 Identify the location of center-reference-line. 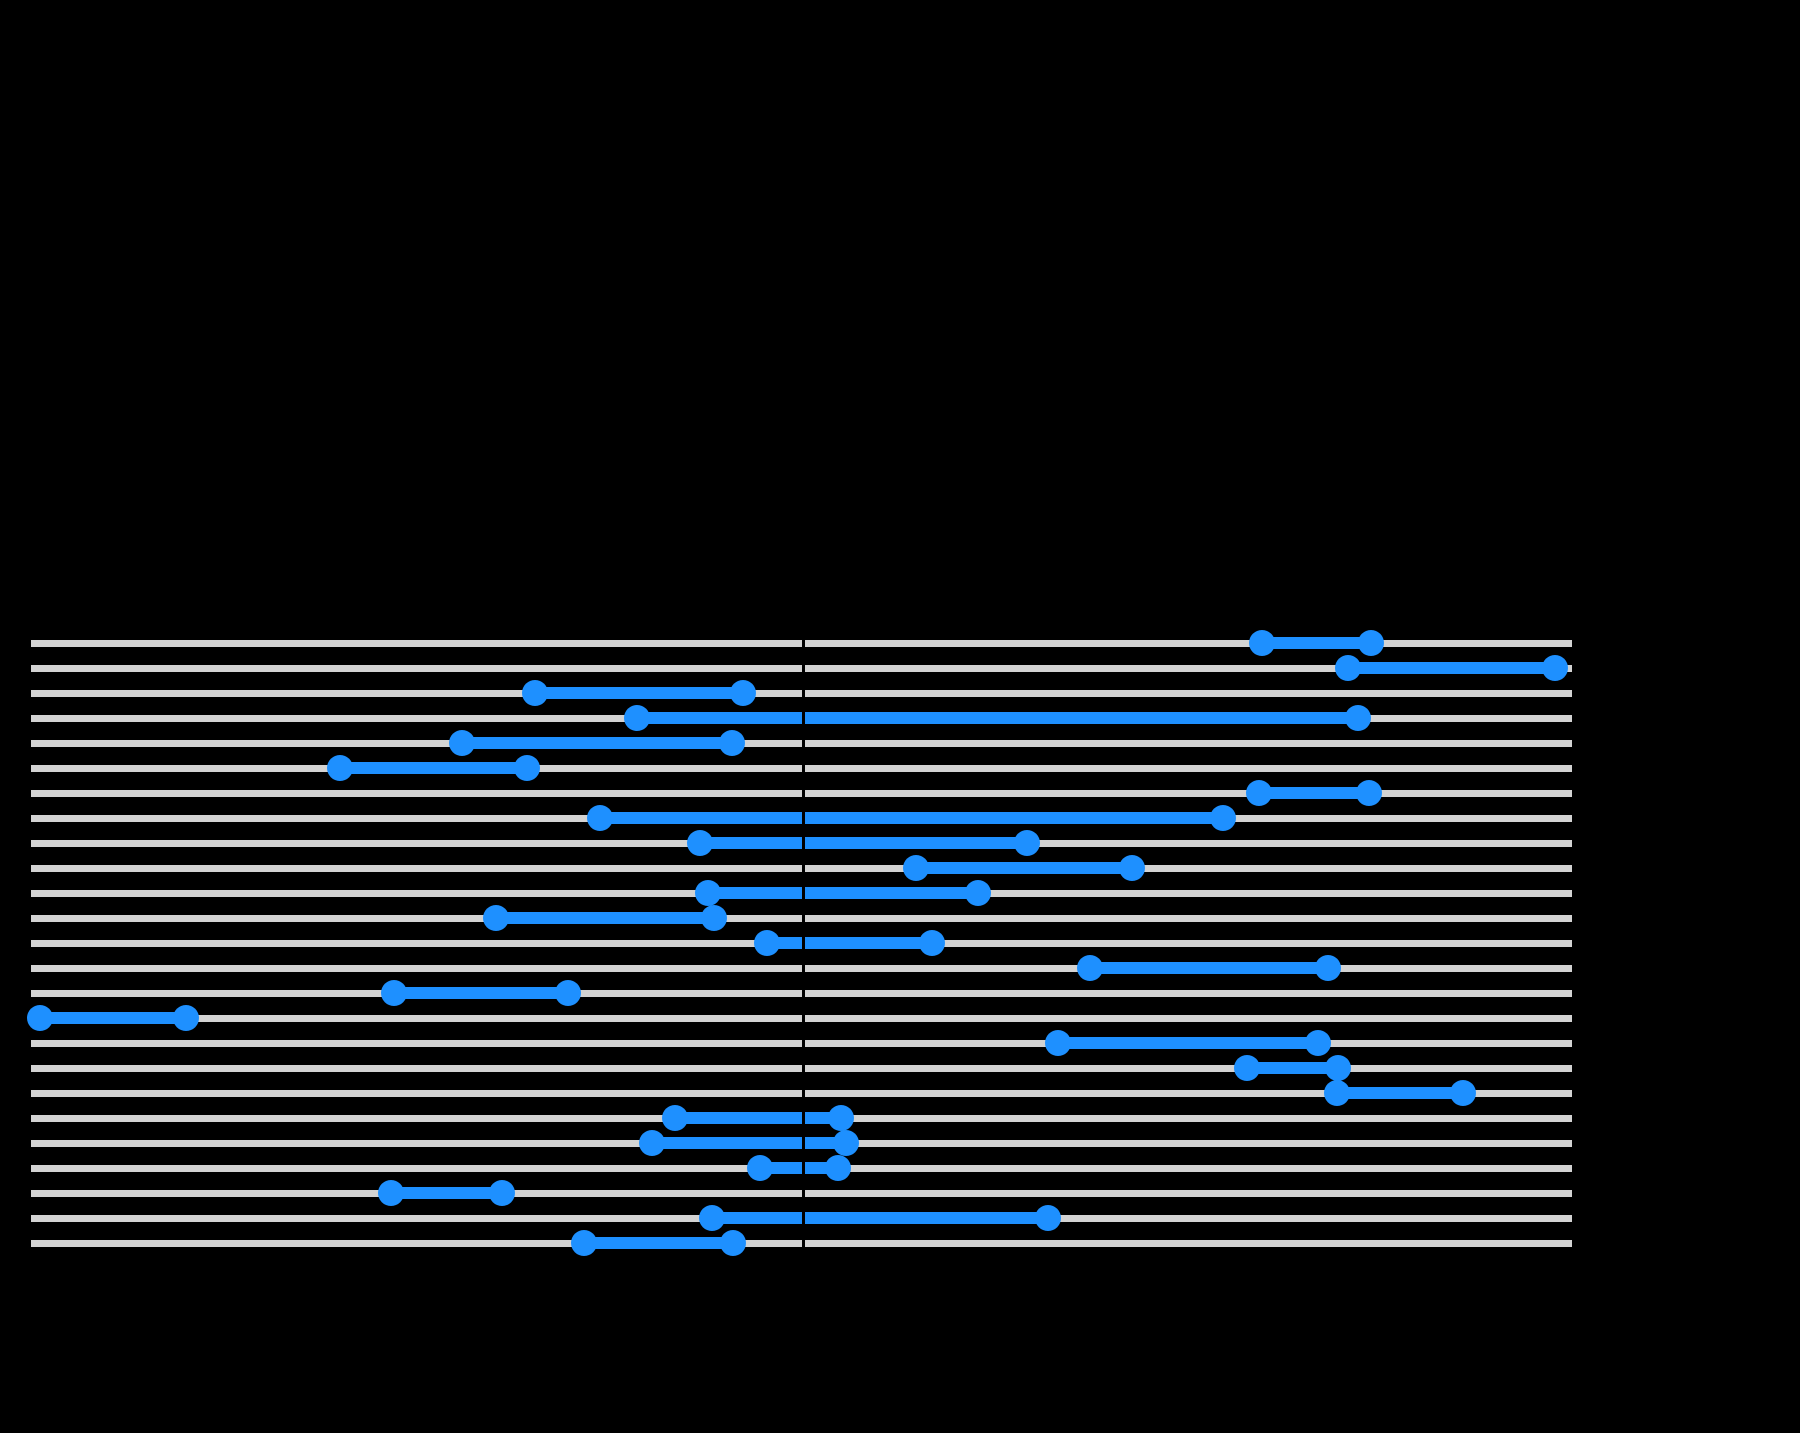
(803, 943).